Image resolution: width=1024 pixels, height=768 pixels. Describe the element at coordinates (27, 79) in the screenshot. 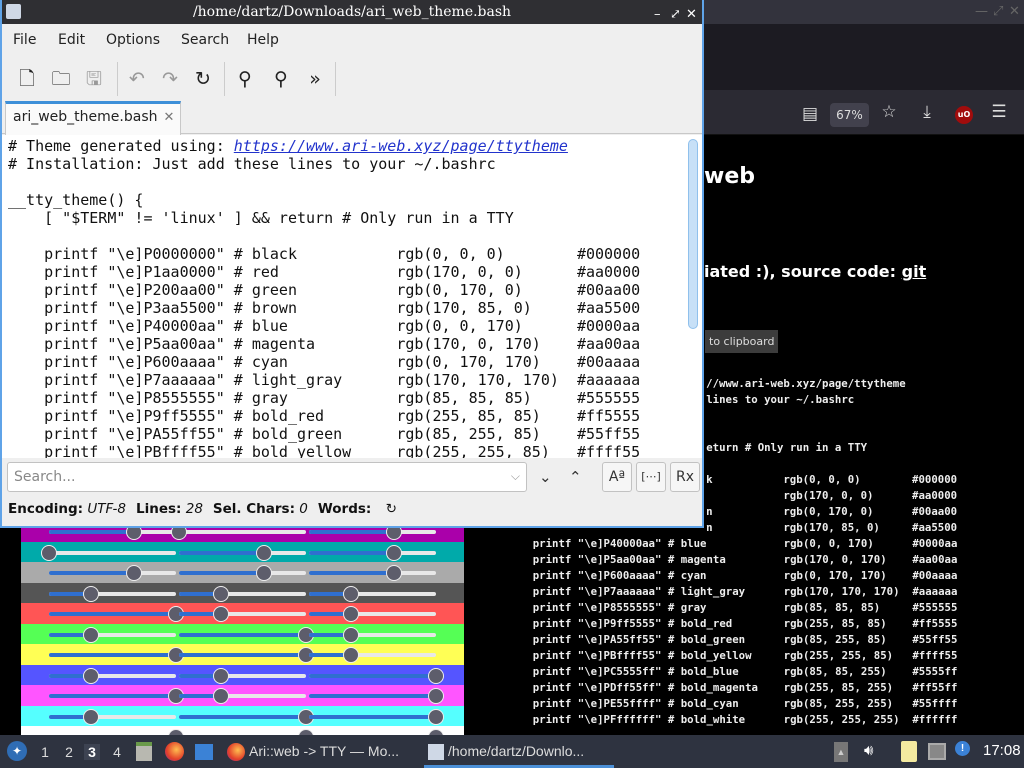

I see `new-file-icon: 🗋` at that location.